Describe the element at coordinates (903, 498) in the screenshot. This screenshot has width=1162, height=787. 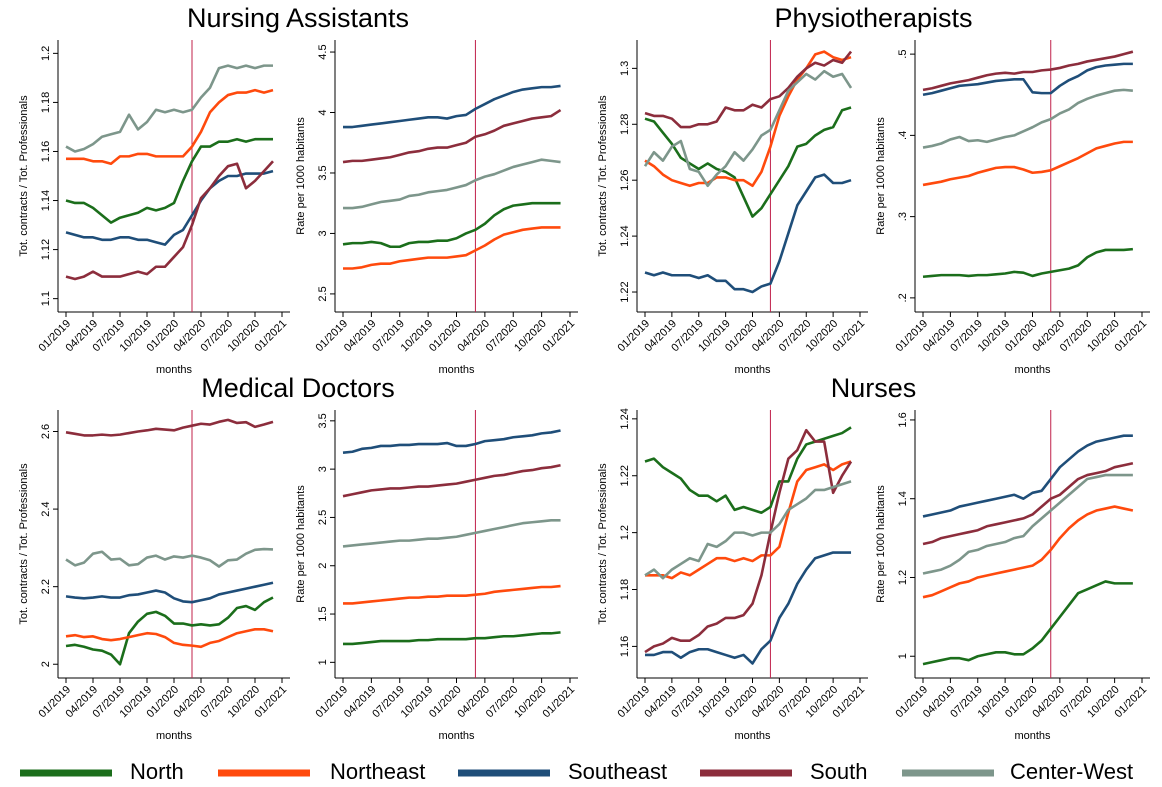
I see `y-tick-label: 1.4` at that location.